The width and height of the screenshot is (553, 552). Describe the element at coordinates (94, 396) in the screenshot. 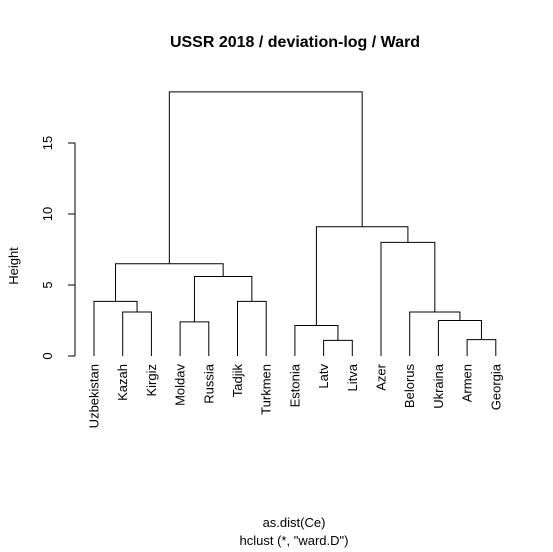

I see `leaf-label-uzbekistan: Uzbekistan` at that location.